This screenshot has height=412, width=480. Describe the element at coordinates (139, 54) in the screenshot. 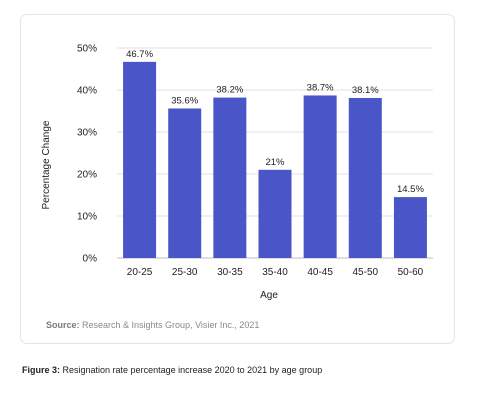

I see `data-label: 46.7%` at that location.